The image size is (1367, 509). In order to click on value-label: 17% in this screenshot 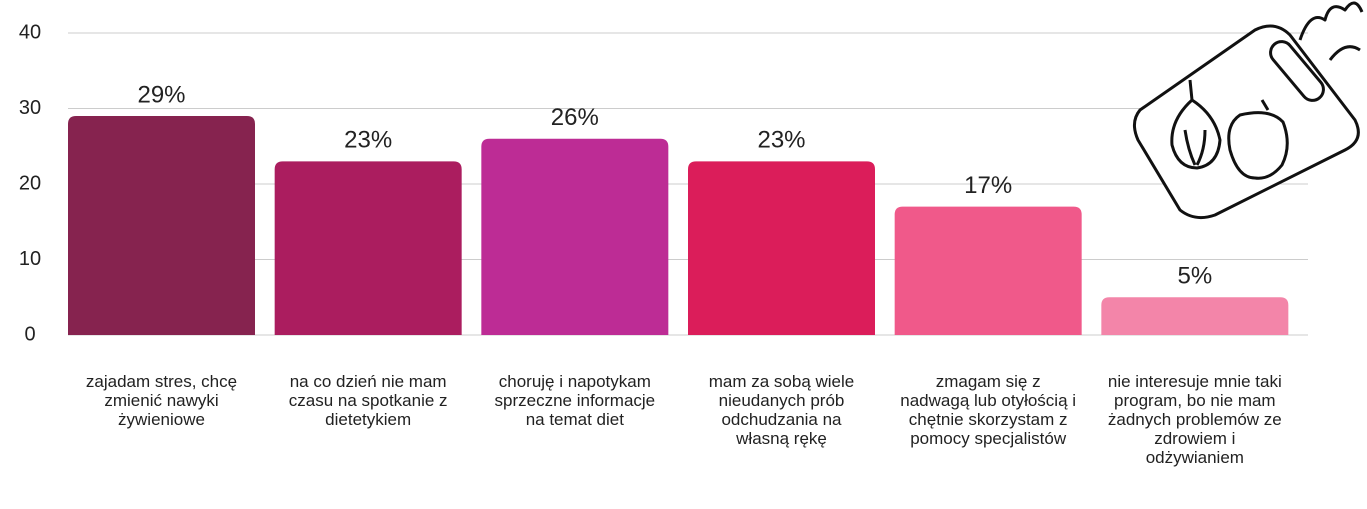, I will do `click(988, 185)`.